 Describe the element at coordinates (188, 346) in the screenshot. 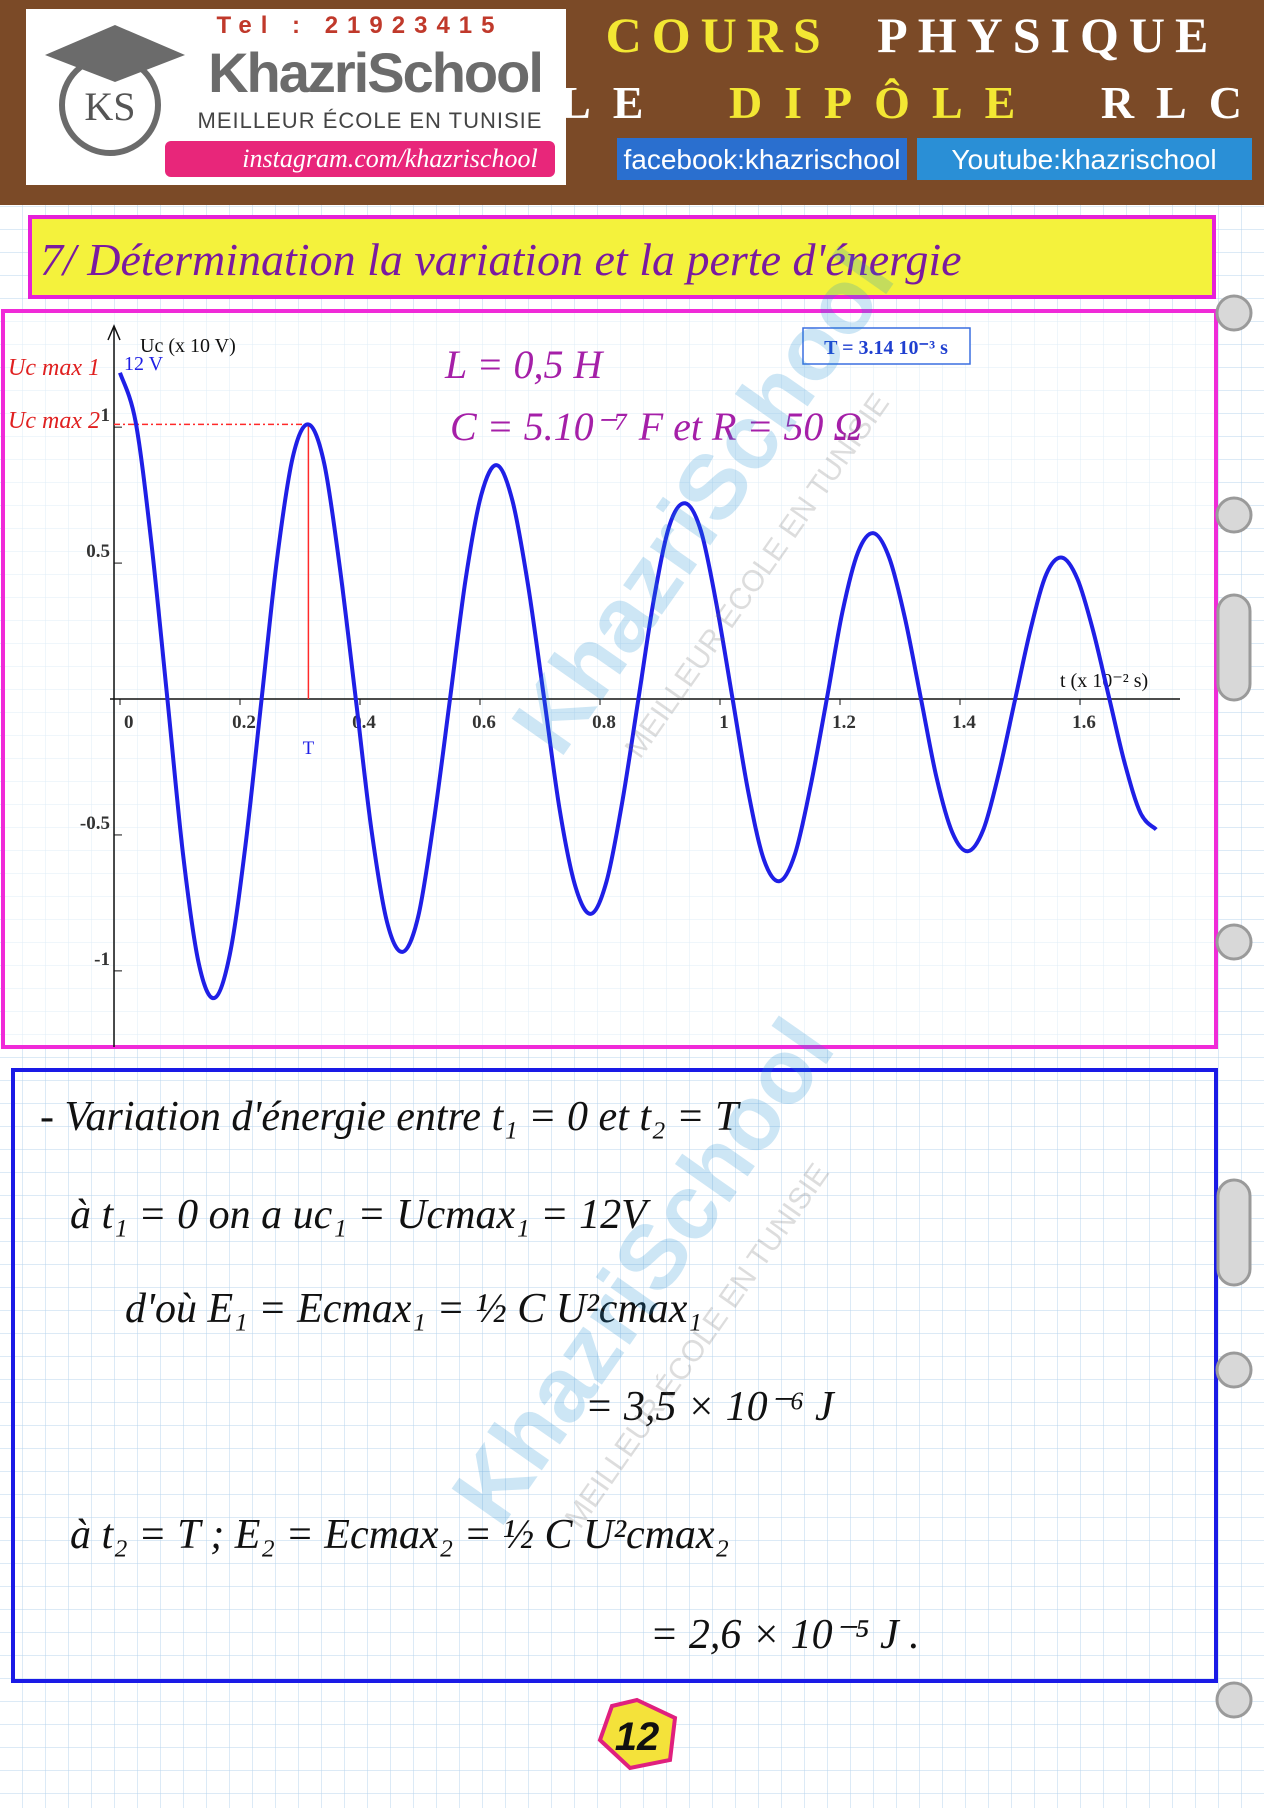

I see `y-axis-label: Uc (x 10 V)` at that location.